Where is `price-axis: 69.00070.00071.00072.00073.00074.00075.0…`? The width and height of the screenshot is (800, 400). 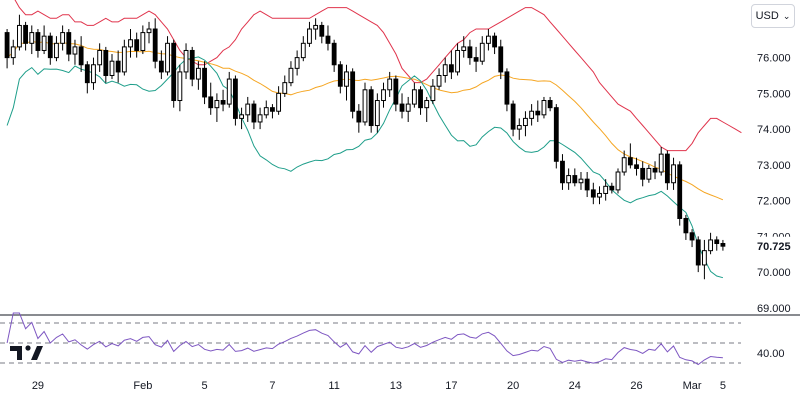
price-axis: 69.00070.00071.00072.00073.00074.00075.0… is located at coordinates (775, 166).